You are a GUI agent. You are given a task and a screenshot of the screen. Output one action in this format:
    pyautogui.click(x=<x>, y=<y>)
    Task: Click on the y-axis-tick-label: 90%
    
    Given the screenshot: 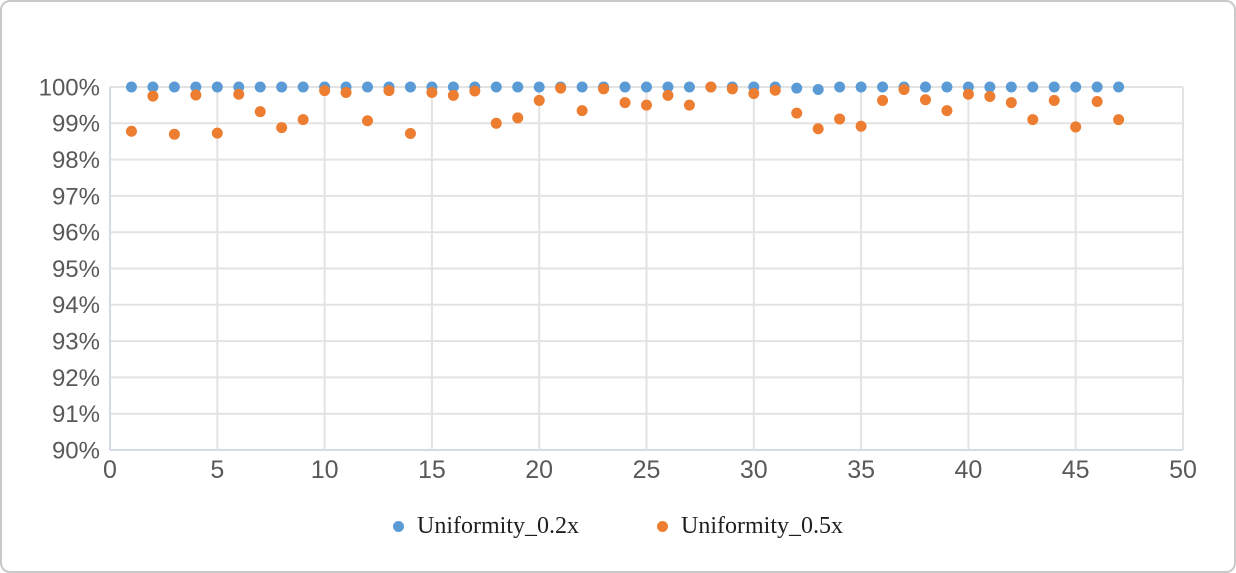 What is the action you would take?
    pyautogui.click(x=76, y=450)
    